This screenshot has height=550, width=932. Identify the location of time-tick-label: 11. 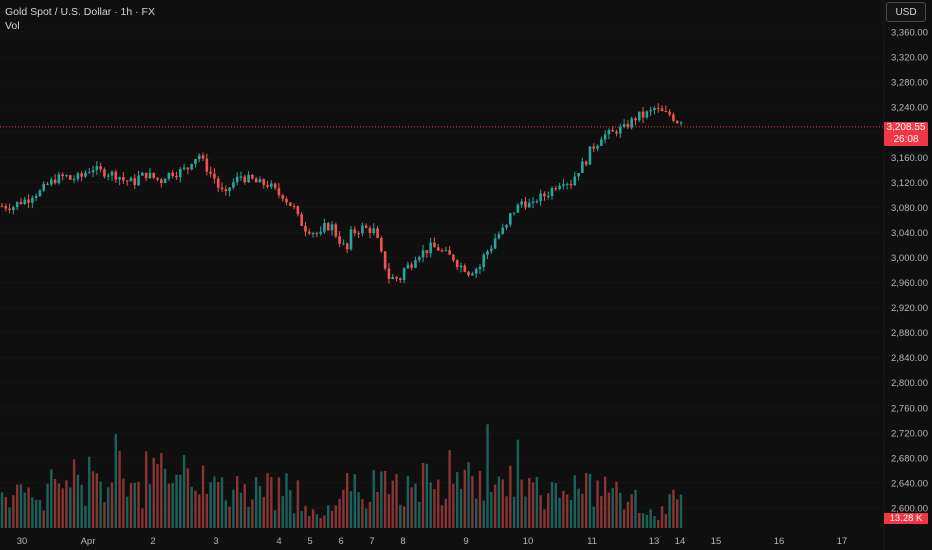
(592, 541).